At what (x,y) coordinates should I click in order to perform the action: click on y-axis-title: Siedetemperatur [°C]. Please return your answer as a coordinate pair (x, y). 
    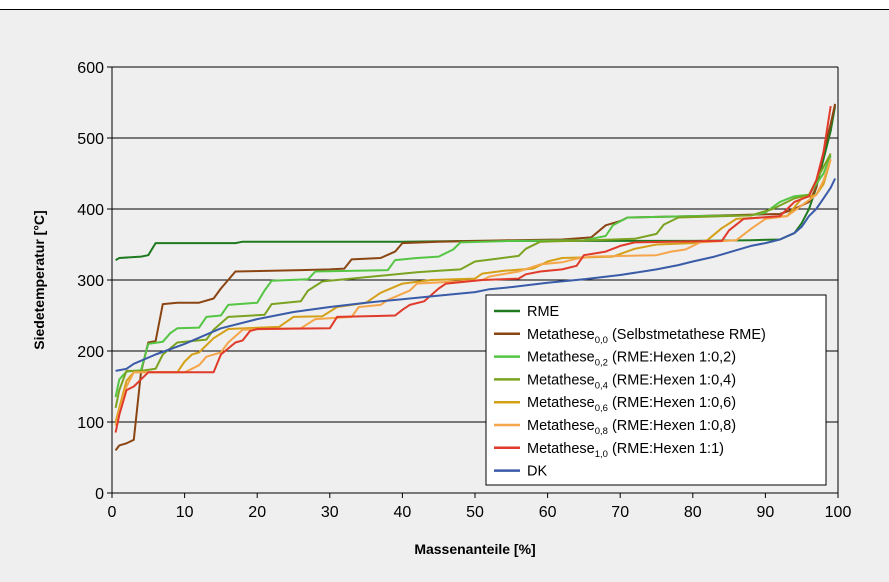
    Looking at the image, I should click on (39, 279).